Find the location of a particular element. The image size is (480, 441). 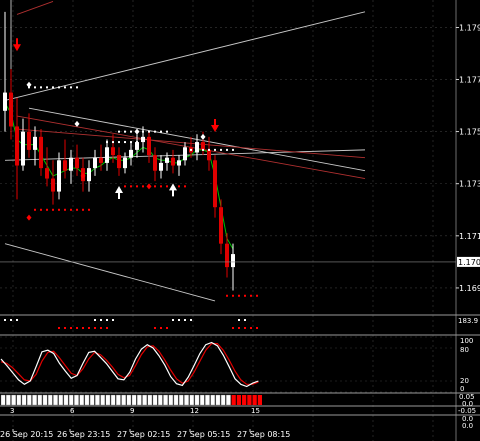

histogram-strip-label-bottom: -0.05 is located at coordinates (467, 411).